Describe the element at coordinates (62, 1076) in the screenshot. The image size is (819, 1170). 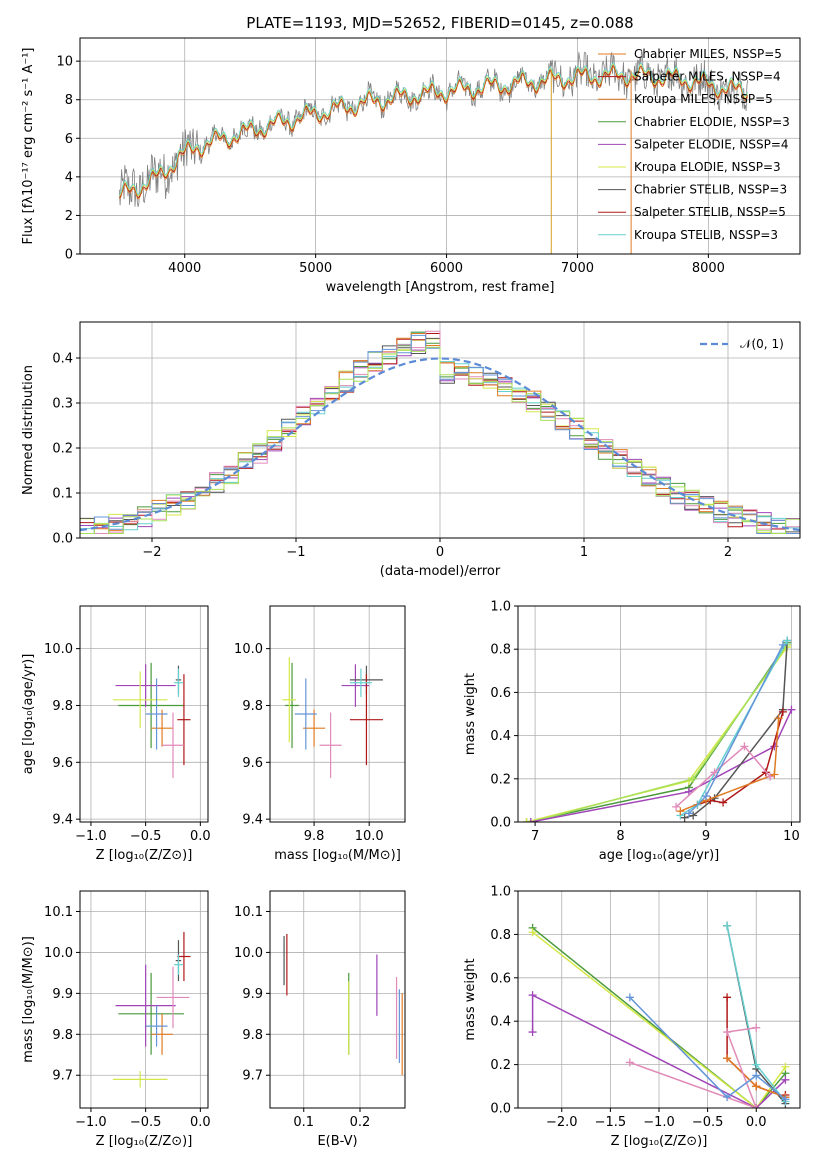
I see `y-tick-label: 9.7` at that location.